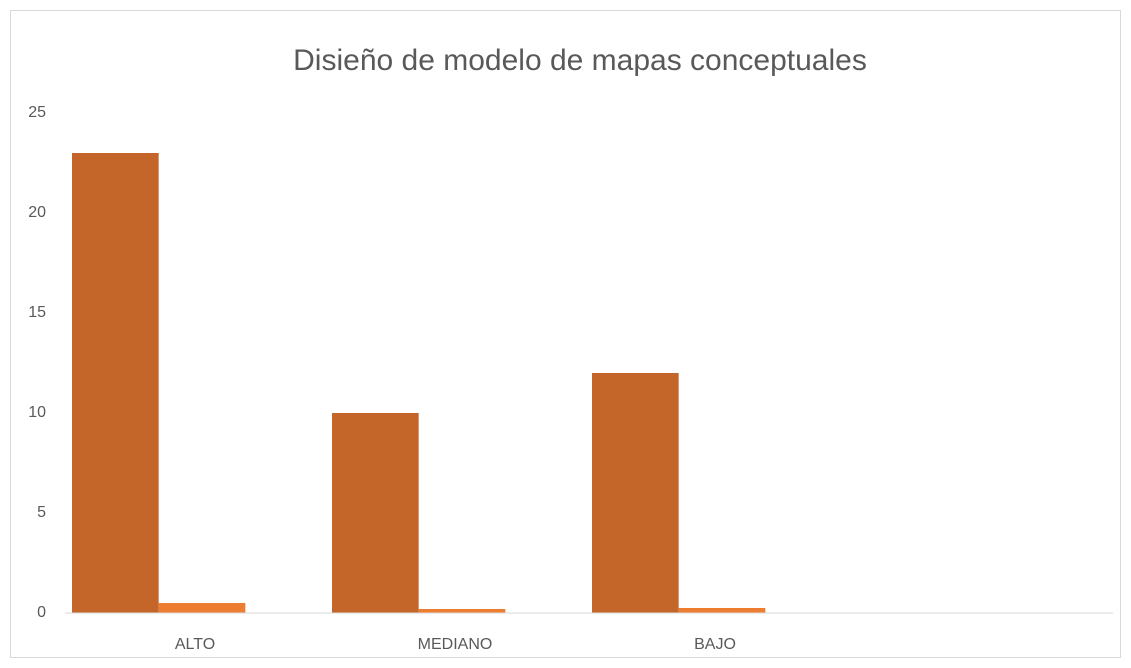  What do you see at coordinates (715, 644) in the screenshot?
I see `x-tick-label: BAJO` at bounding box center [715, 644].